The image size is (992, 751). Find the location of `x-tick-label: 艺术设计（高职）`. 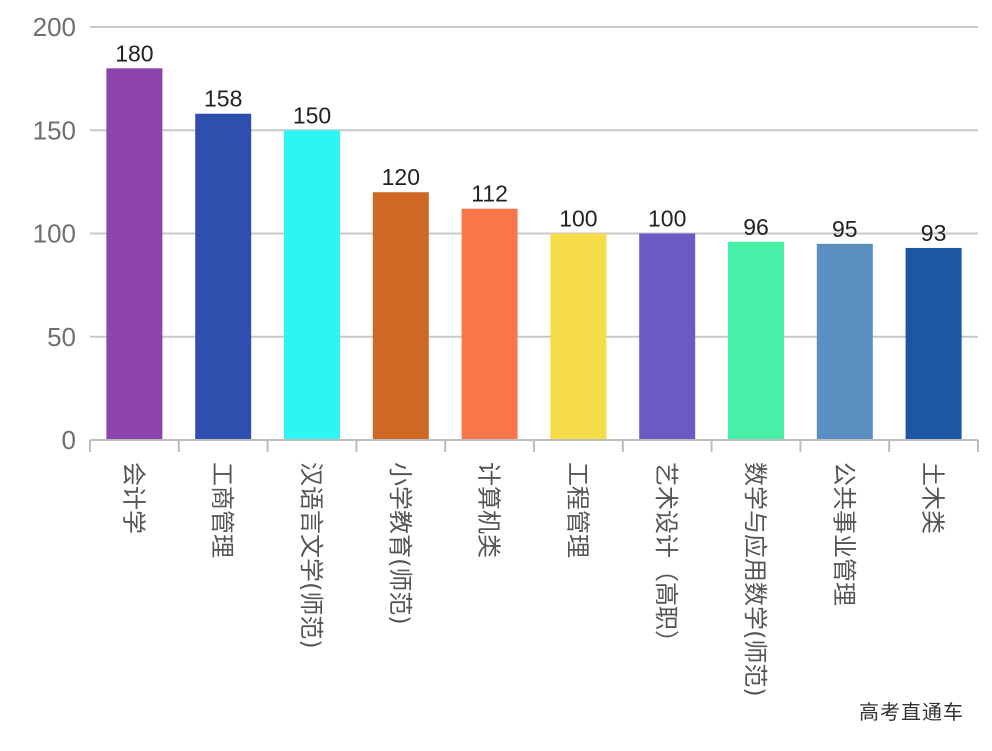

x-tick-label: 艺术设计（高职） is located at coordinates (666, 558).